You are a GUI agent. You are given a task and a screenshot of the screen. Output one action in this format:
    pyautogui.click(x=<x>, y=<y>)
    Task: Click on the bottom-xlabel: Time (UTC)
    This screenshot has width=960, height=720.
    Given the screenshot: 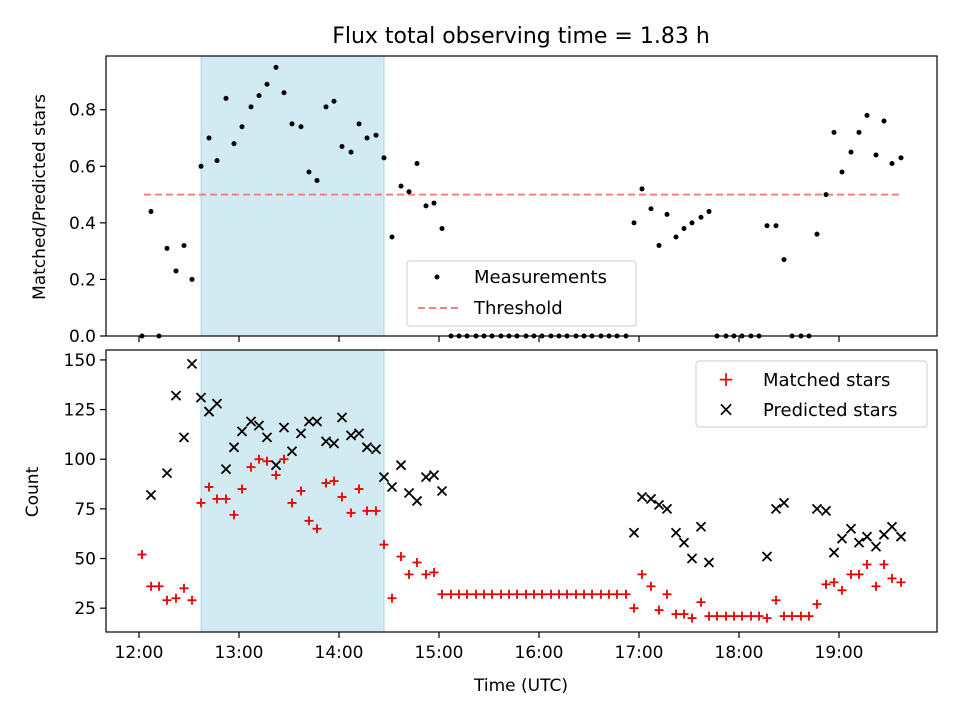 What is the action you would take?
    pyautogui.click(x=520, y=686)
    